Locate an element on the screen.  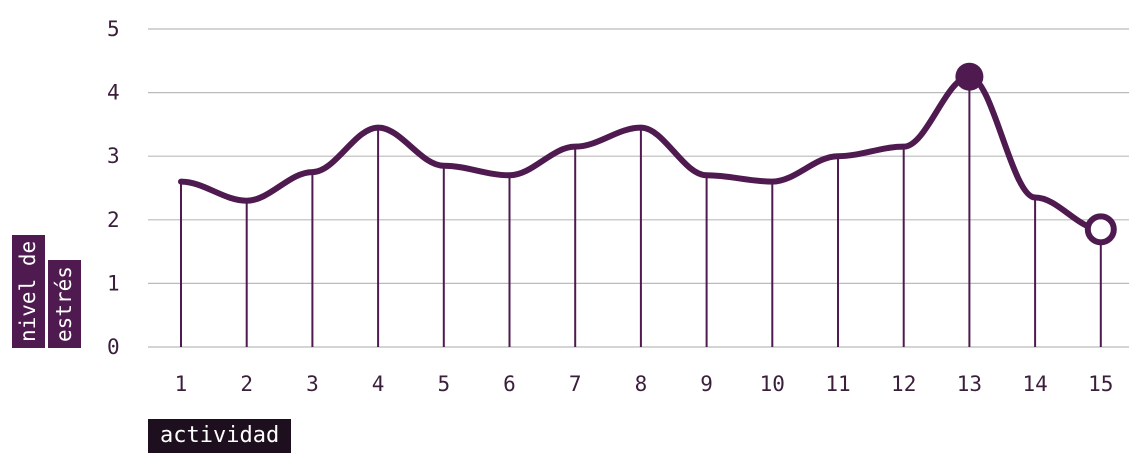
x-tick-label-12: 12 is located at coordinates (903, 384).